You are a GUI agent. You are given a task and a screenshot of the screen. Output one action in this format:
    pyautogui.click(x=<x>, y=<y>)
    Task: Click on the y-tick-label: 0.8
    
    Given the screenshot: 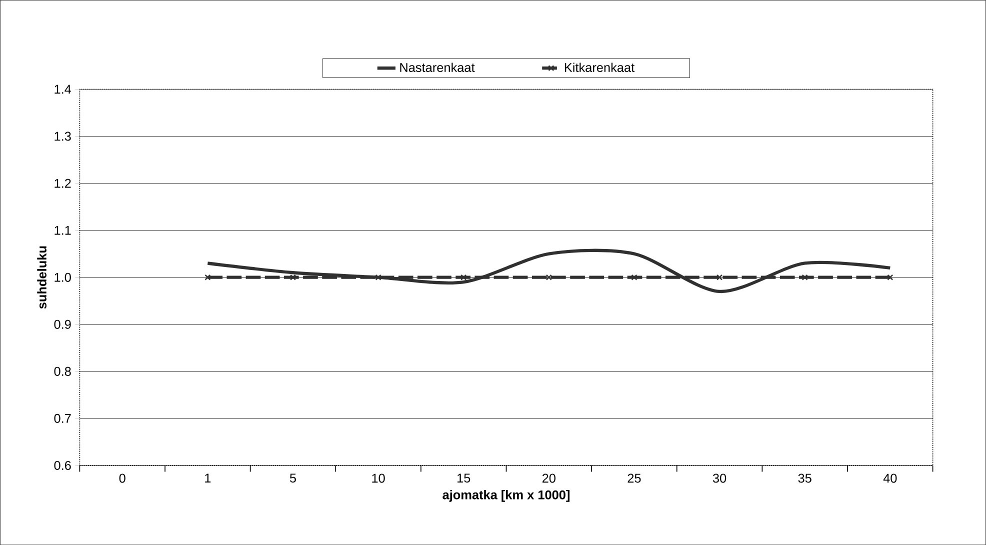 What is the action you would take?
    pyautogui.click(x=62, y=371)
    